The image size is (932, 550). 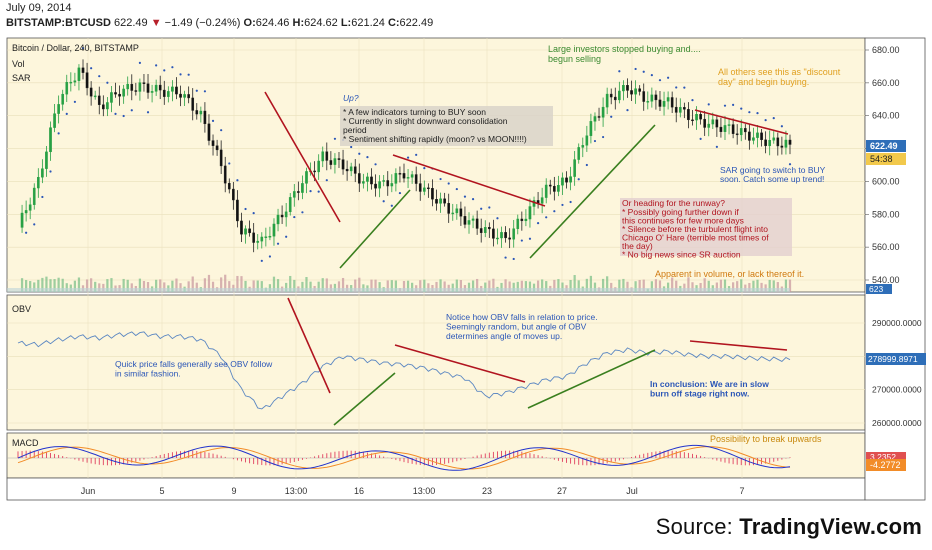 I want to click on obv-tick-label: 290000.0000, so click(x=897, y=323).